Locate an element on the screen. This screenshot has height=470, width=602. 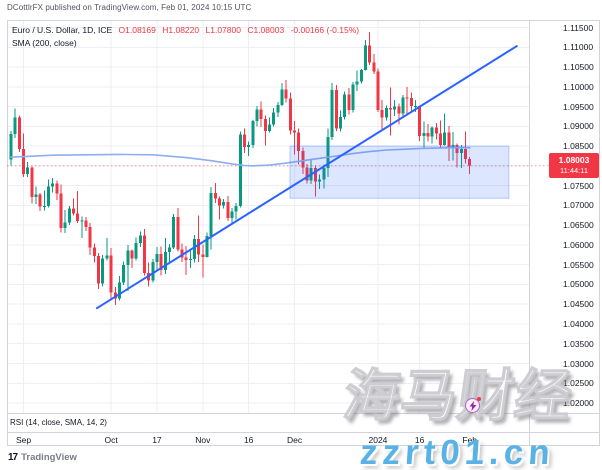
tradingview-logo-text: TradingView is located at coordinates (49, 457).